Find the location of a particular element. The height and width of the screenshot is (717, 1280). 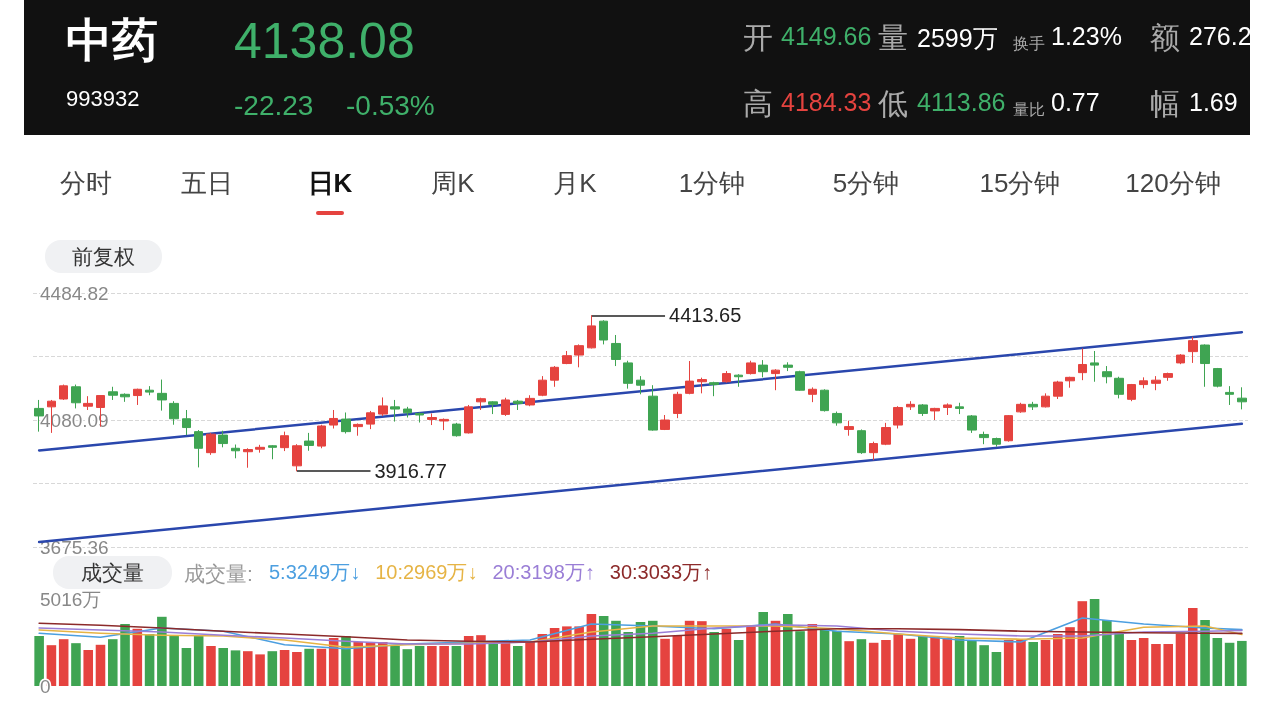

text: 10:2969万↓ is located at coordinates (426, 572).